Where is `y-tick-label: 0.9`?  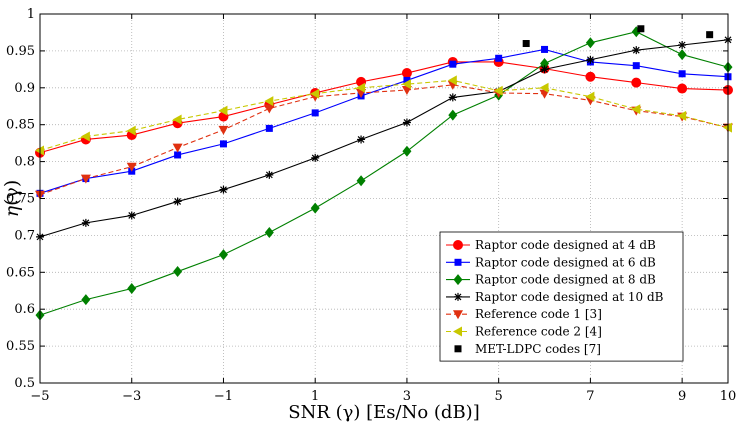
y-tick-label: 0.9 is located at coordinates (24, 88).